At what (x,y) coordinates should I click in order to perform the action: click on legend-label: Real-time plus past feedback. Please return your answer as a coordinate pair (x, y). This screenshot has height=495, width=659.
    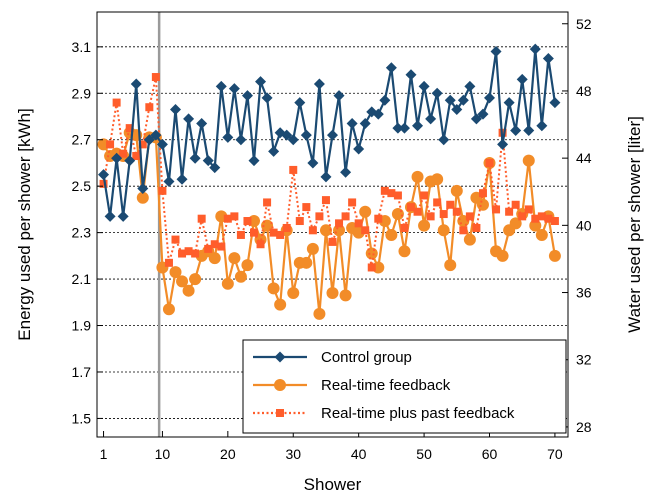
    Looking at the image, I should click on (418, 413).